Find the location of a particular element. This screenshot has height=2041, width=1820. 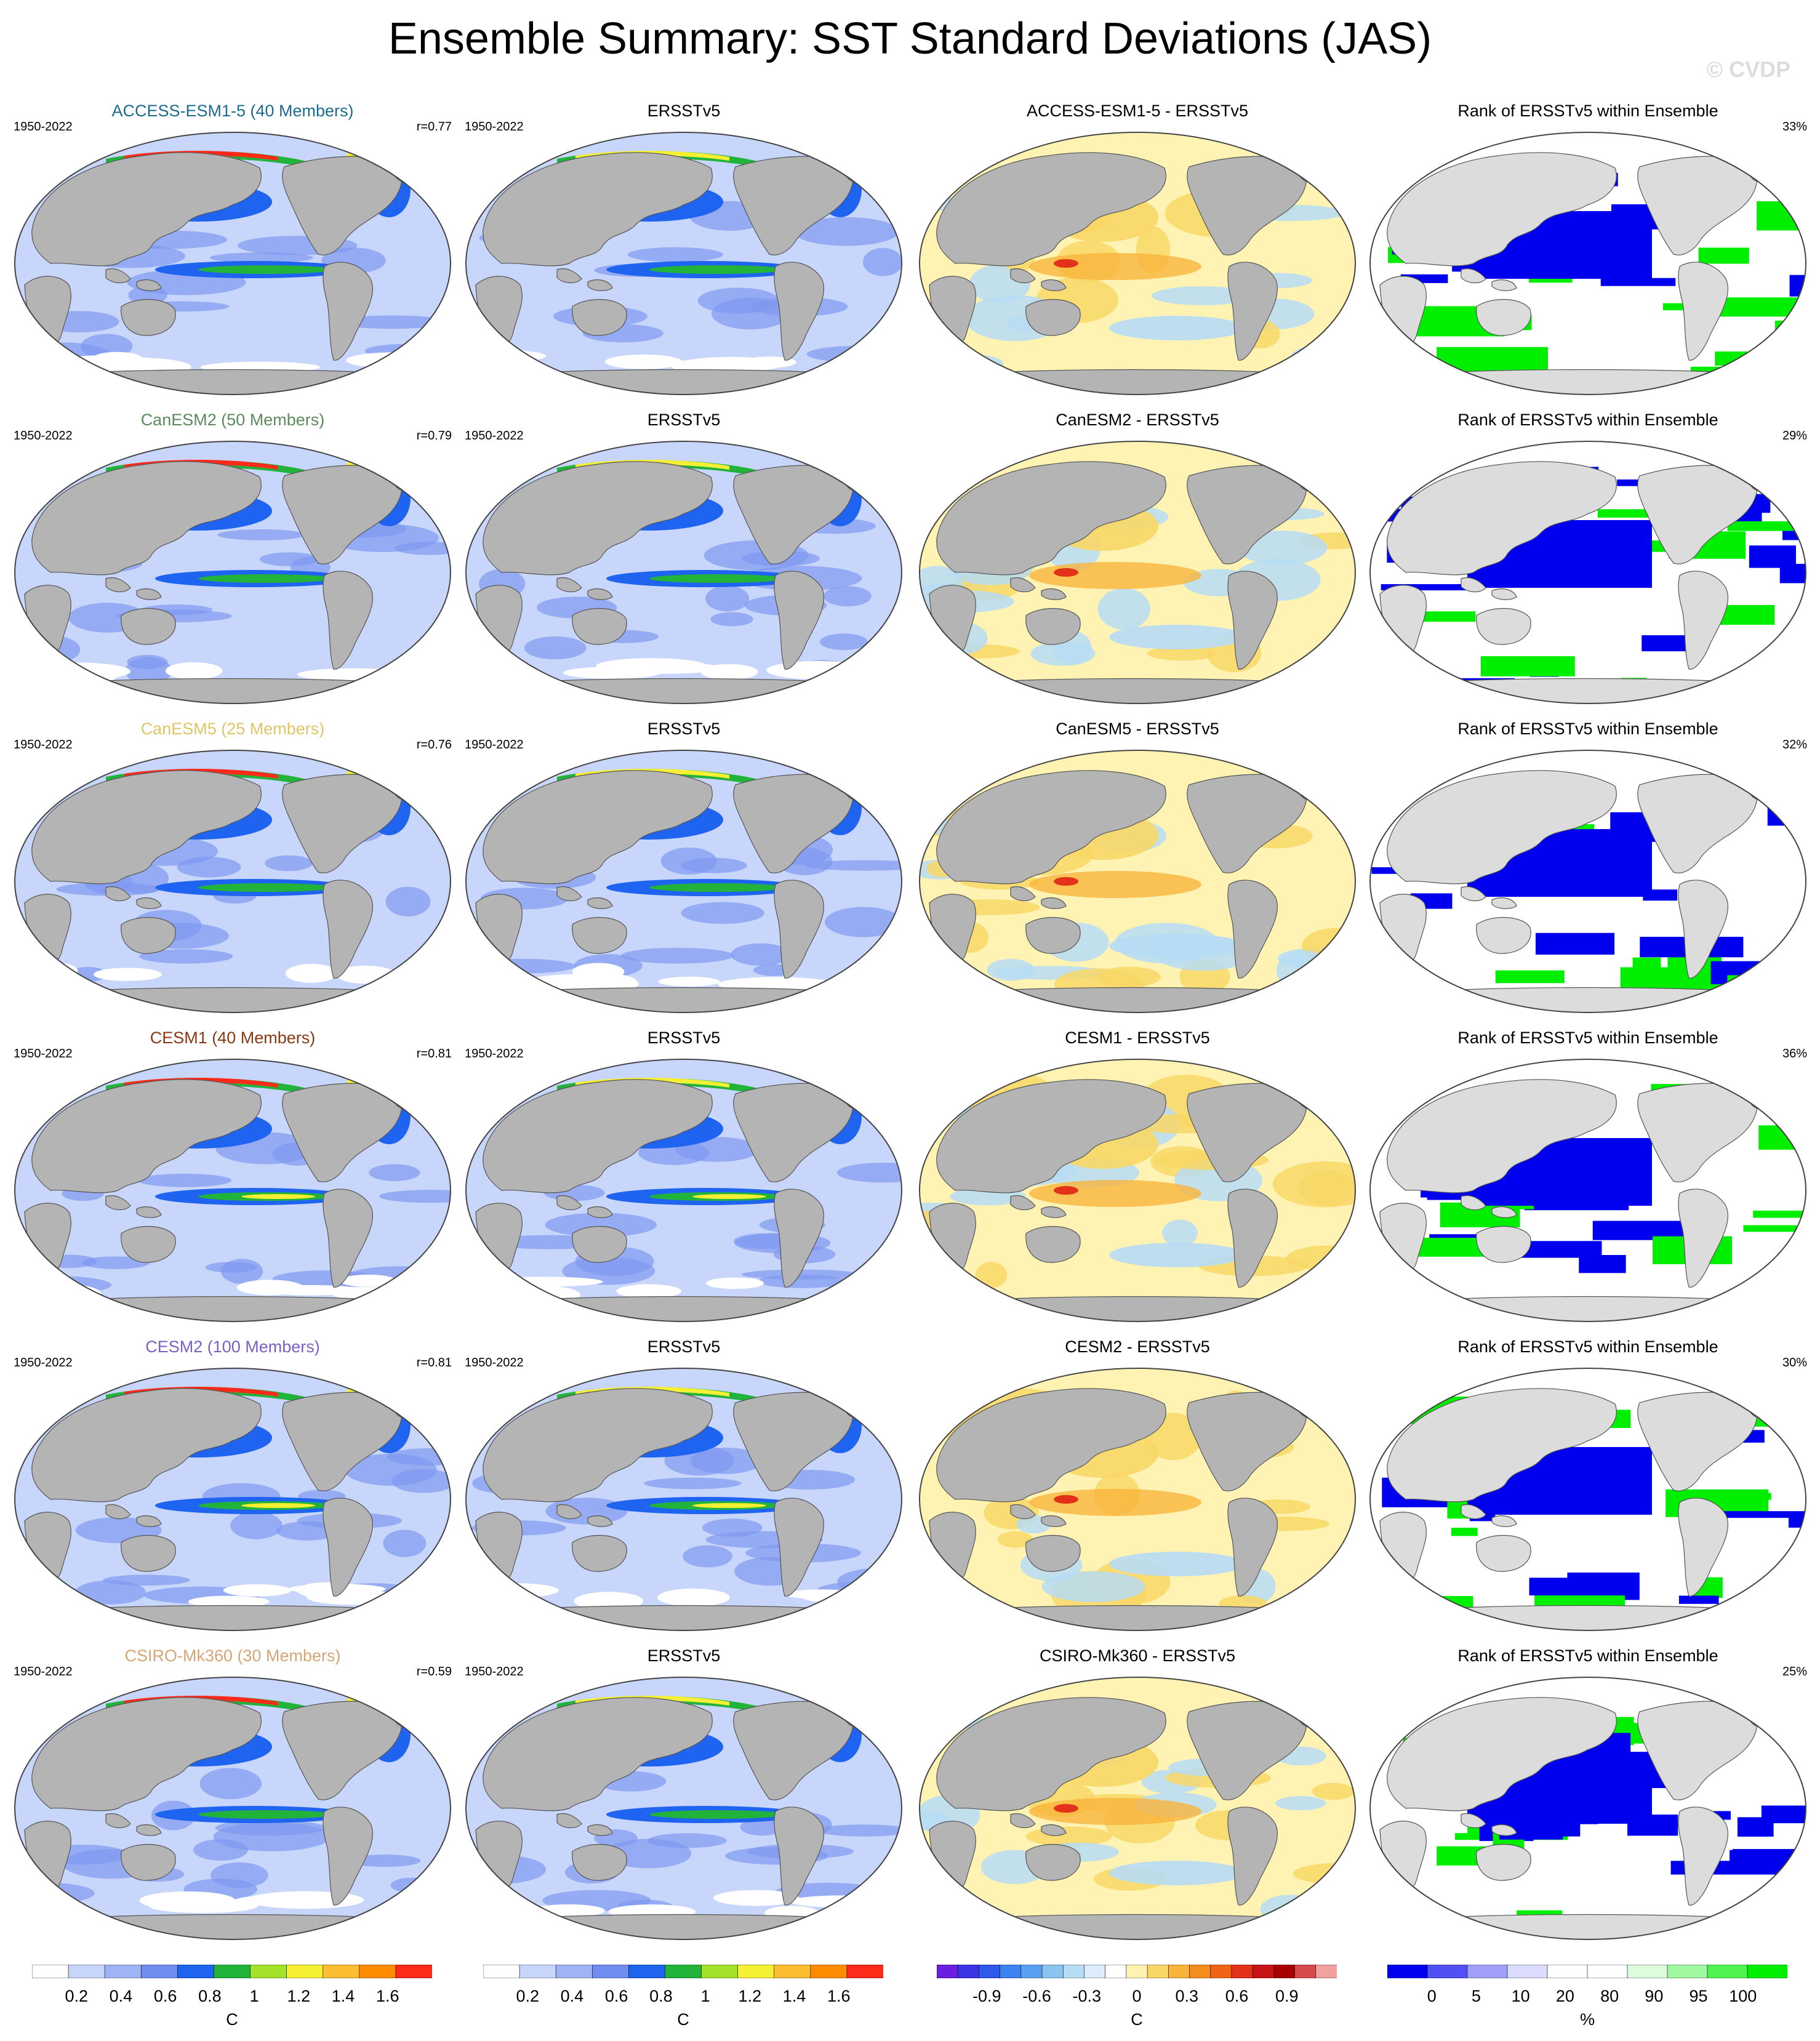

rank-percent-label: 25% is located at coordinates (1794, 1672).